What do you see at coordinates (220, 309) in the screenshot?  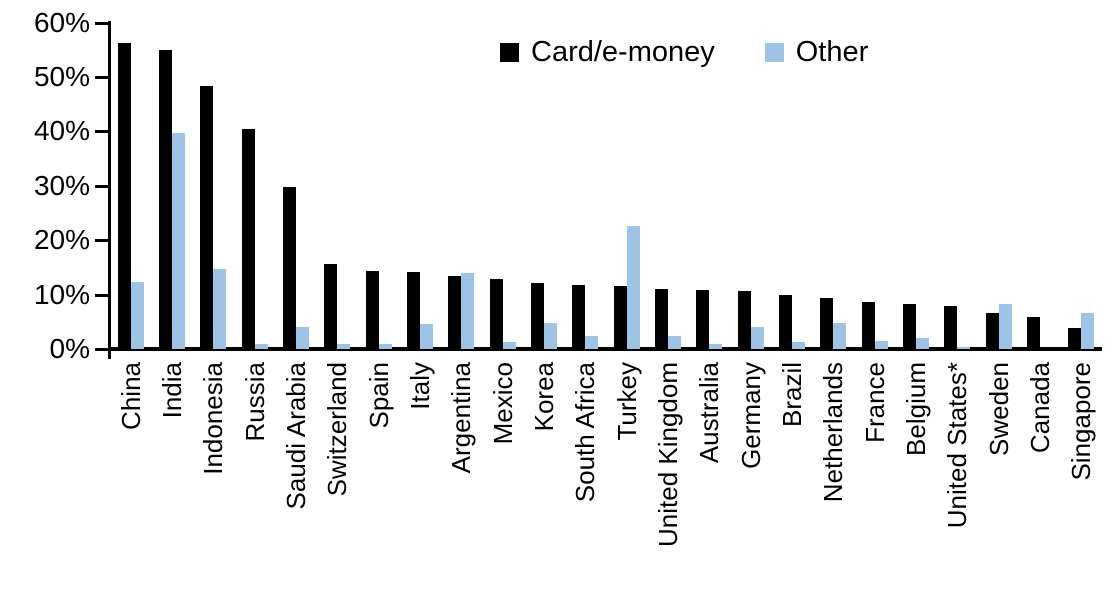 I see `bar-other-indonesia` at bounding box center [220, 309].